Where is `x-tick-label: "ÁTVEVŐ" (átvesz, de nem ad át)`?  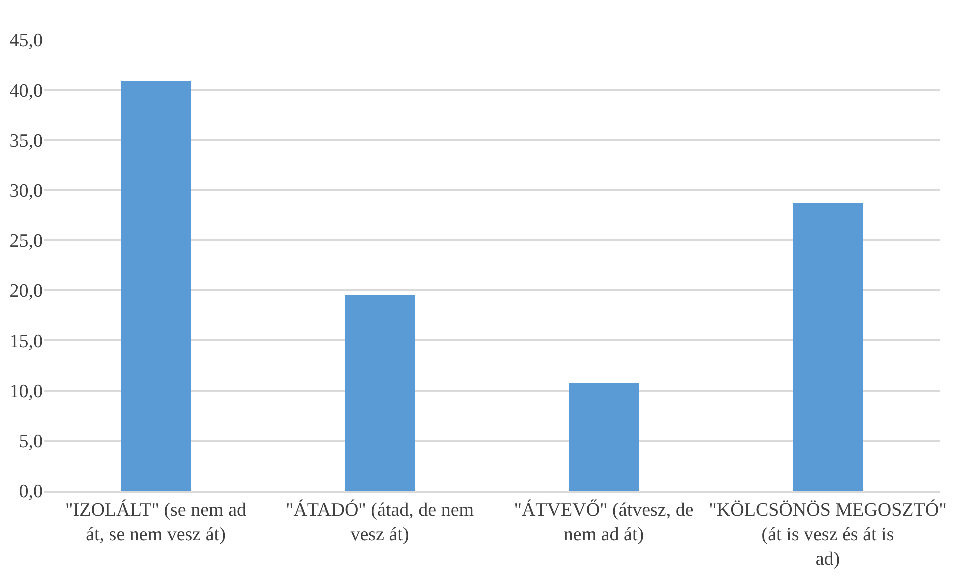 x-tick-label: "ÁTVEVŐ" (átvesz, de nem ad át) is located at coordinates (604, 522).